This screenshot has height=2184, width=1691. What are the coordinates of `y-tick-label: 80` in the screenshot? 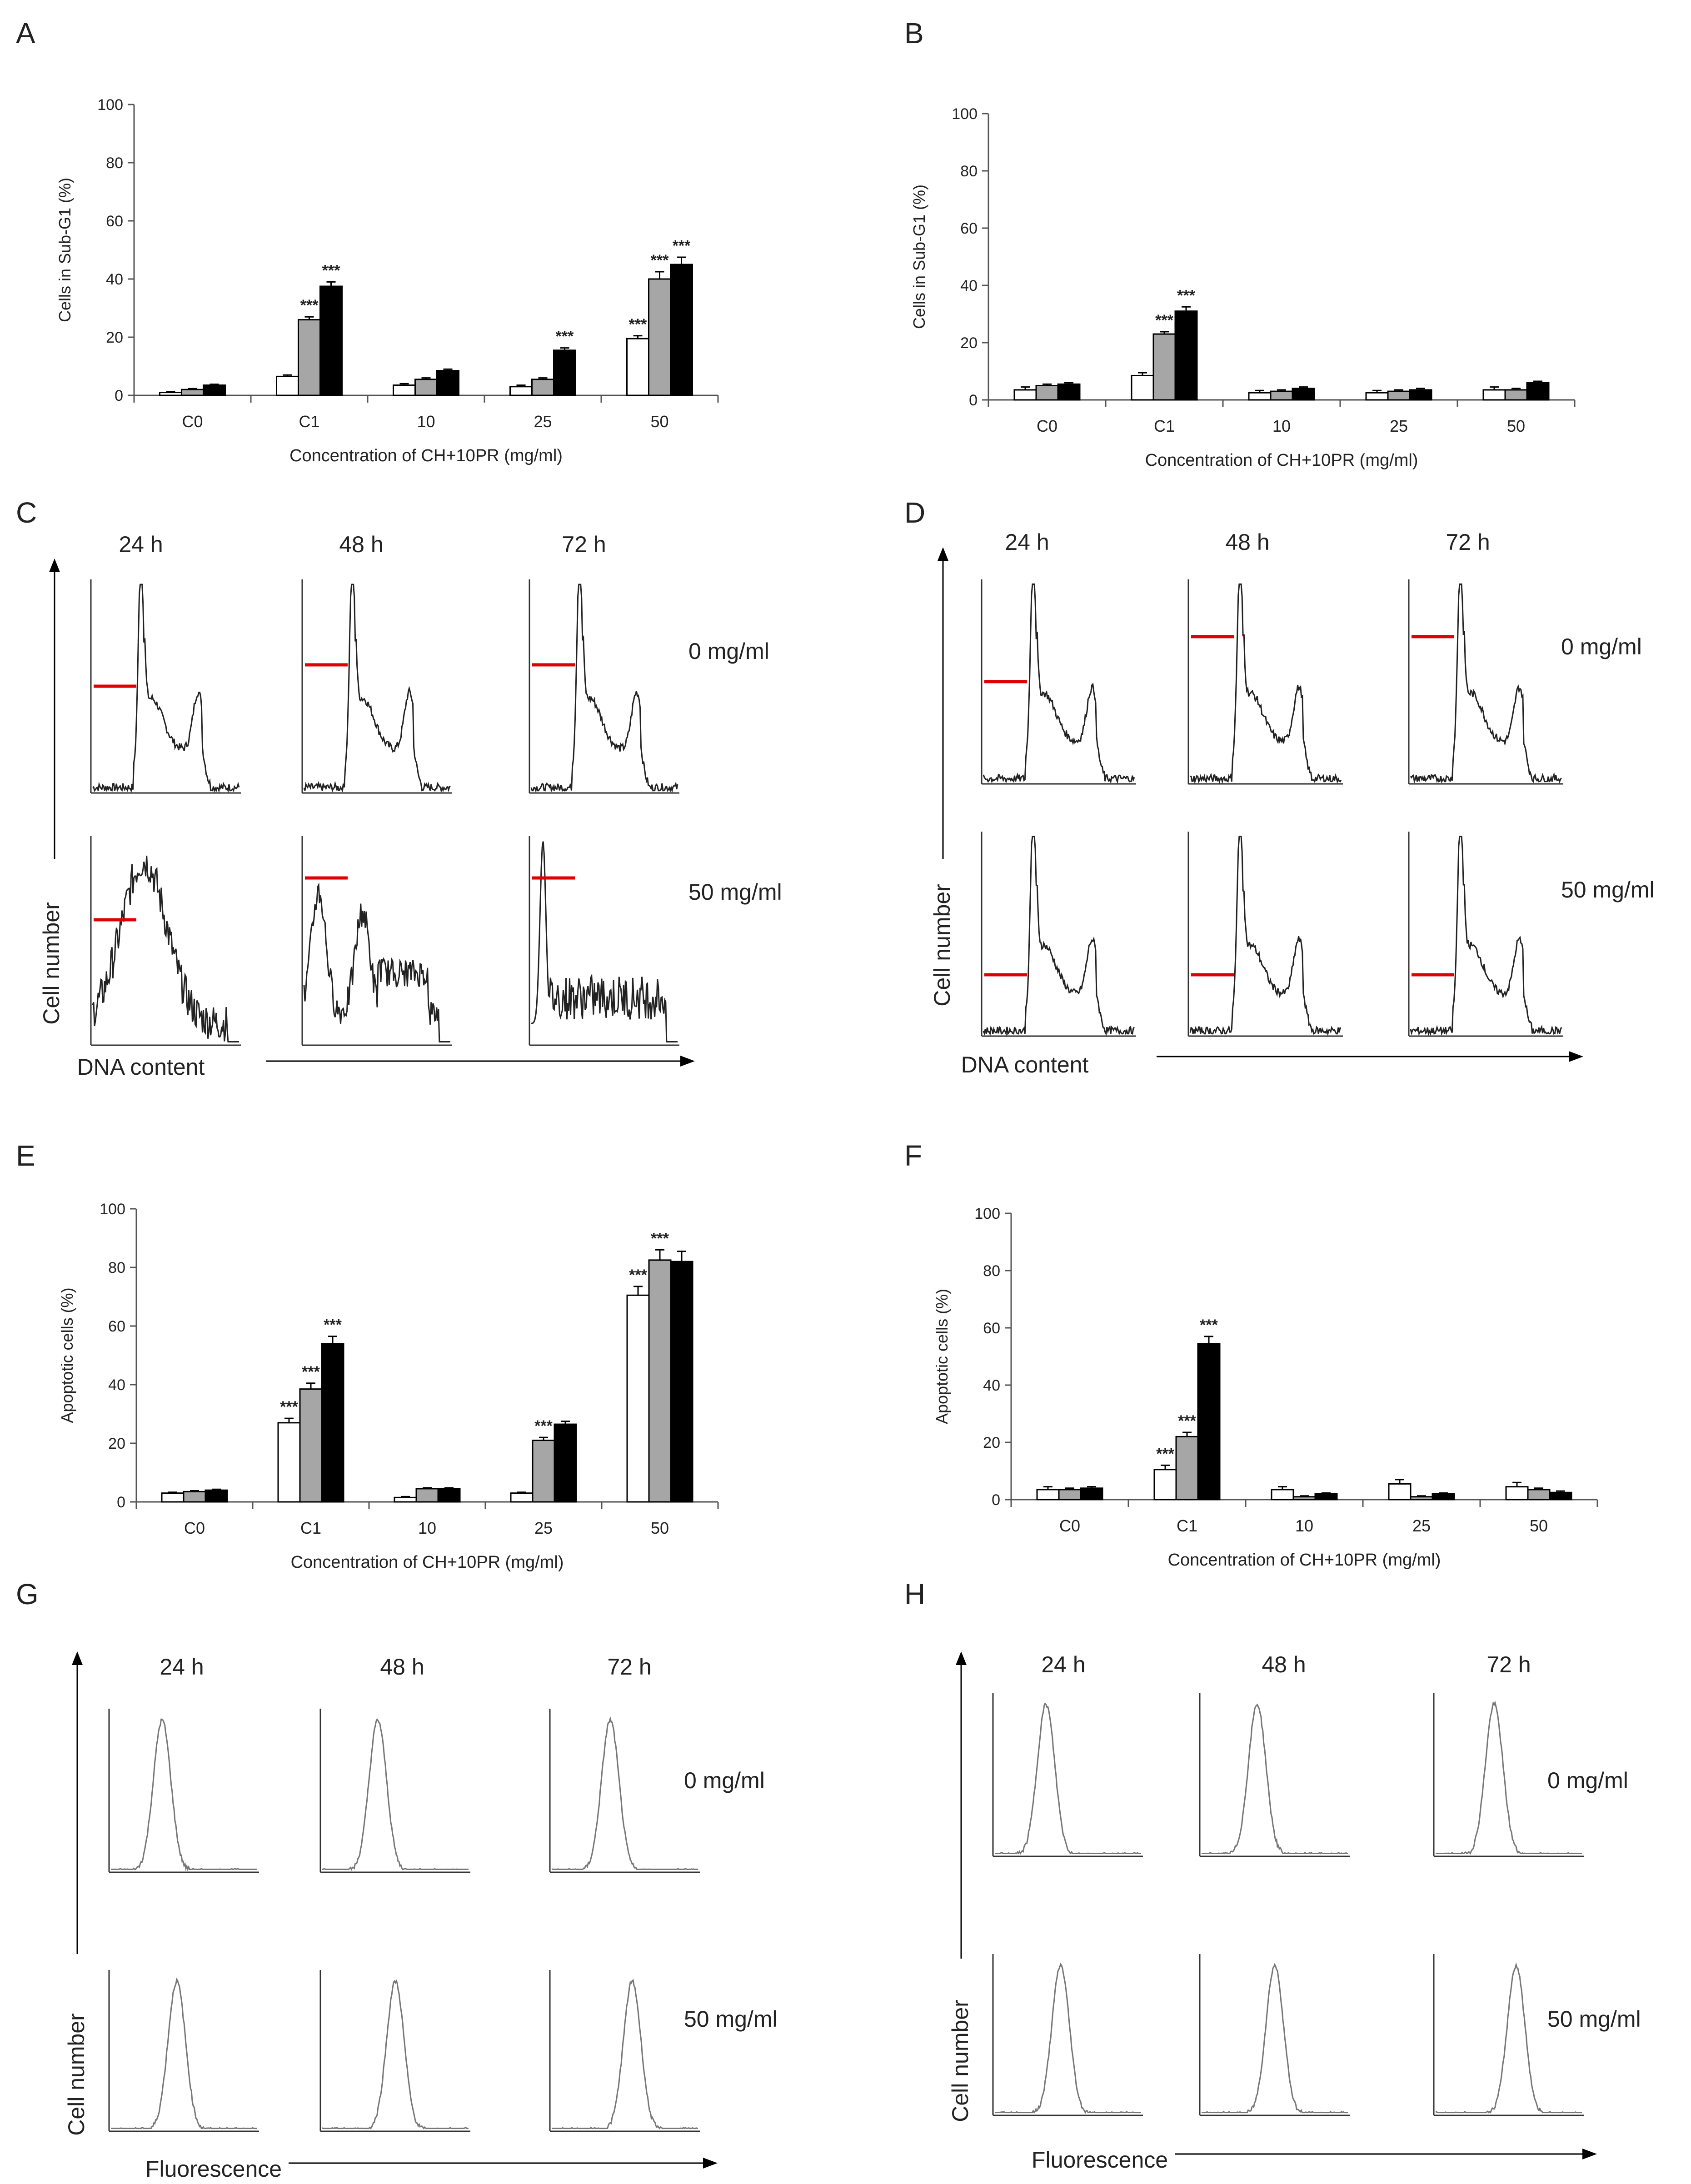 It's located at (117, 1268).